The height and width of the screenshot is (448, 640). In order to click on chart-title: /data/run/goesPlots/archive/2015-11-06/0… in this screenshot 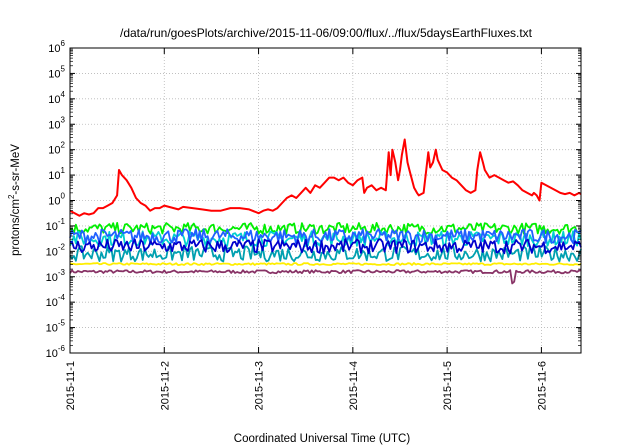, I will do `click(326, 33)`.